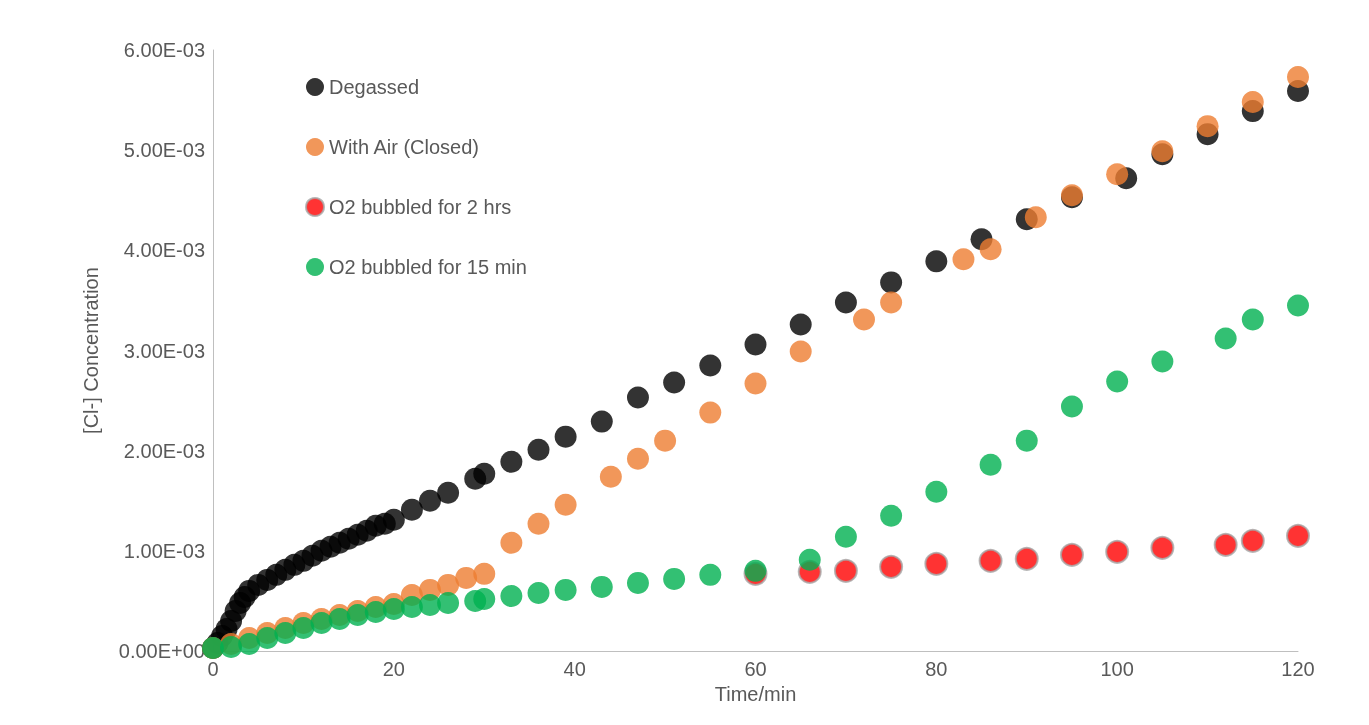  Describe the element at coordinates (1117, 669) in the screenshot. I see `x-tick-label: 100` at that location.